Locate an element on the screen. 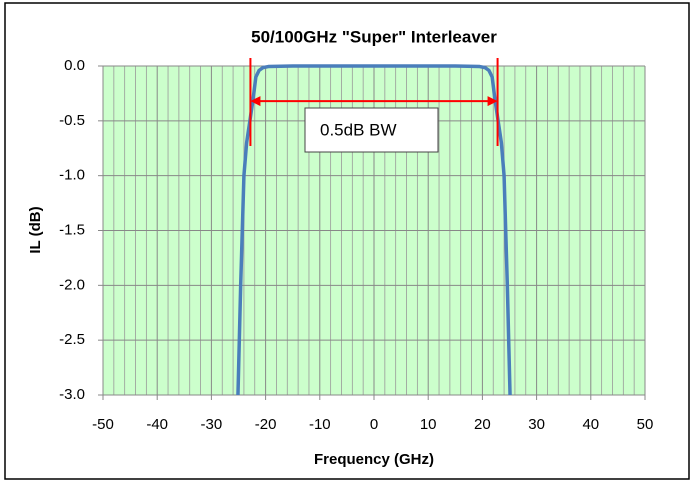  x-tick-label: -50 is located at coordinates (103, 424).